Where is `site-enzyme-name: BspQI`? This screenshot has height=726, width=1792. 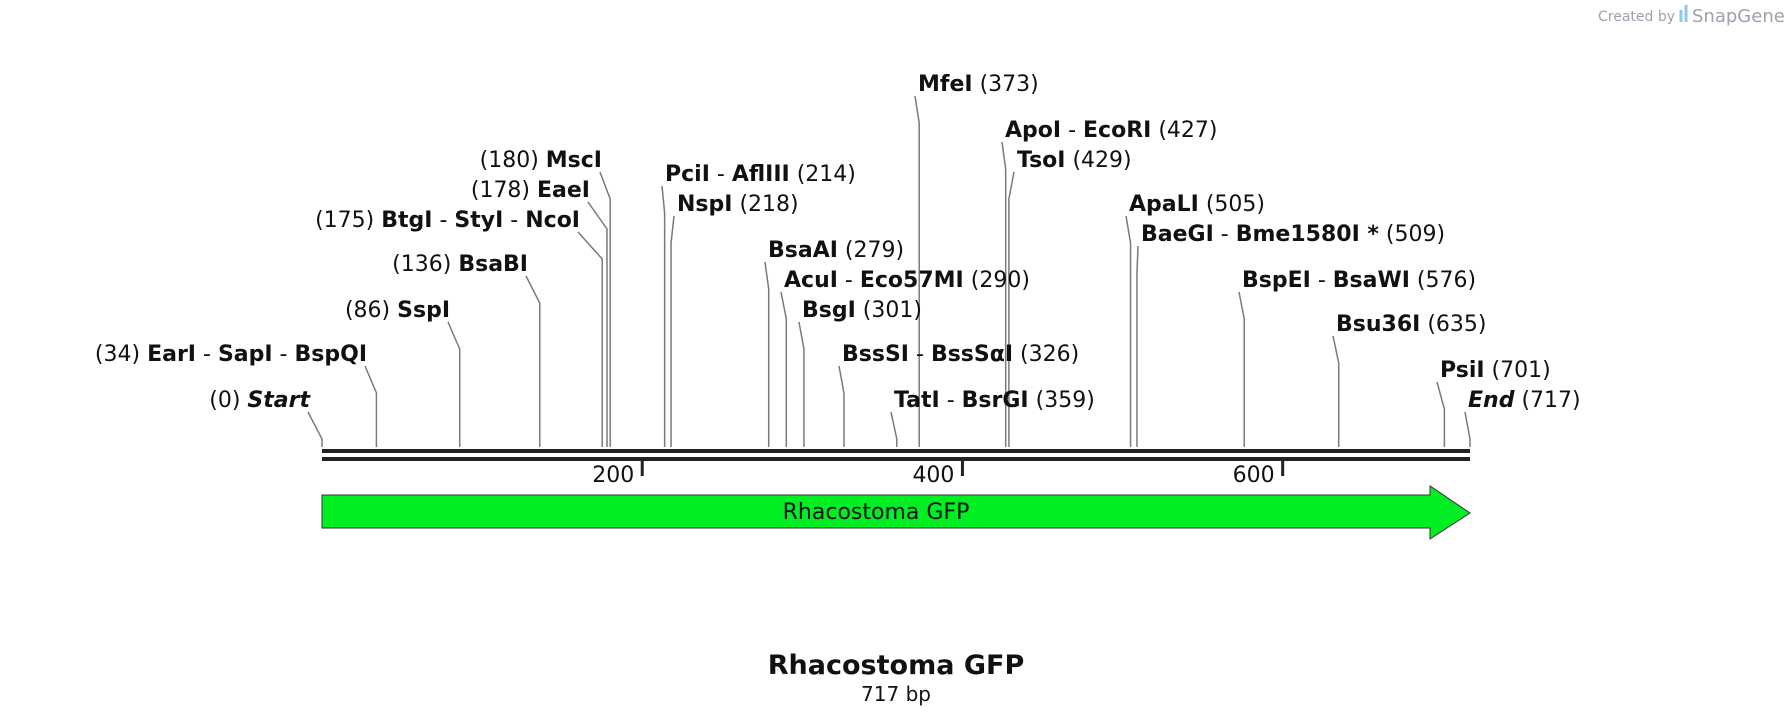 site-enzyme-name: BspQI is located at coordinates (331, 354).